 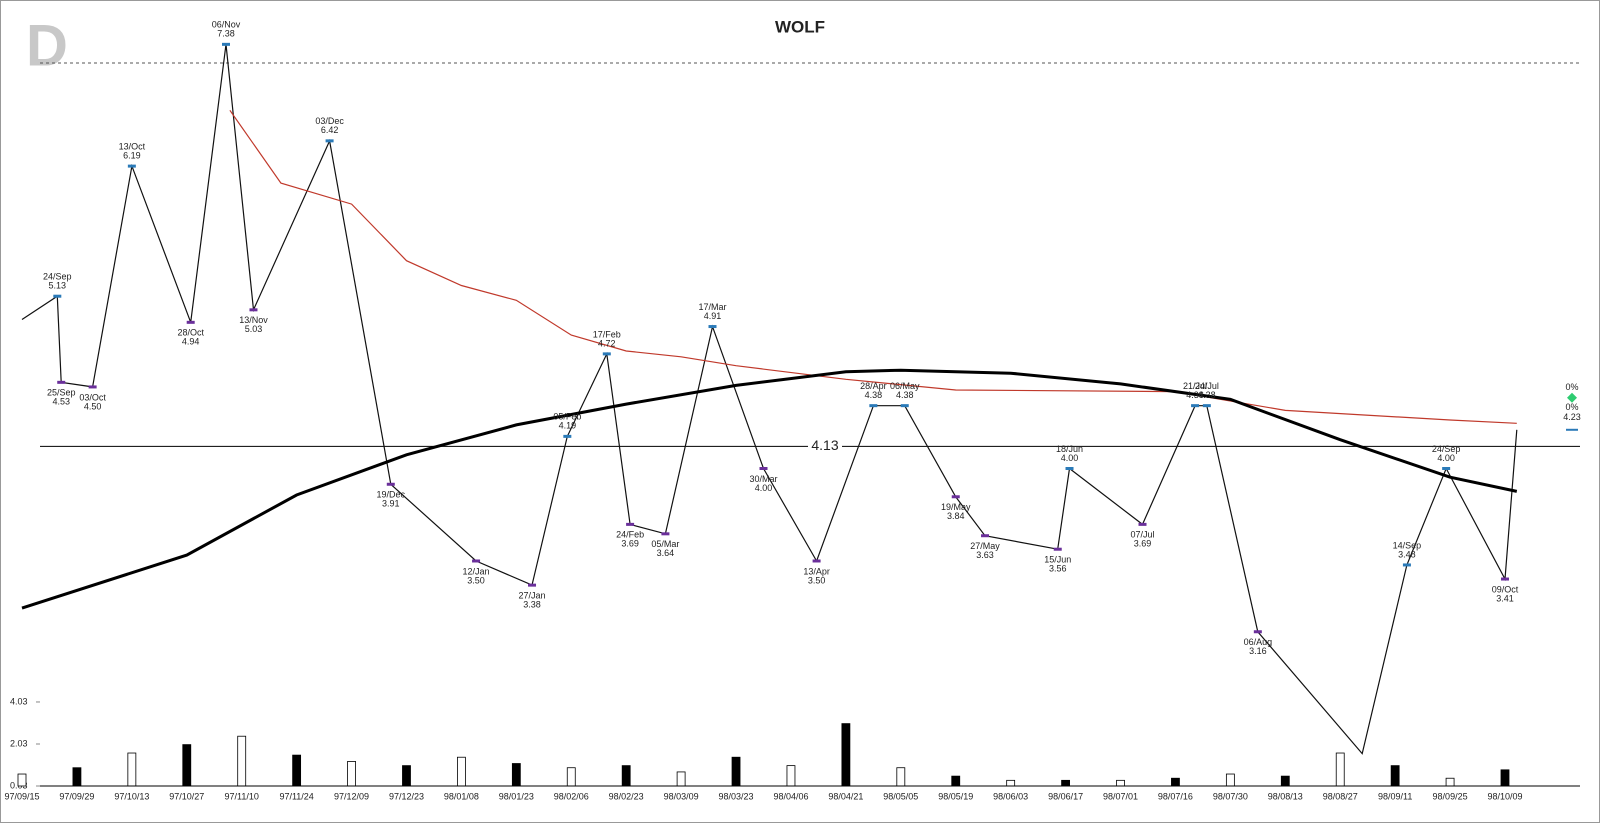 I want to click on pivot-date: 03/Dec, so click(x=329, y=121).